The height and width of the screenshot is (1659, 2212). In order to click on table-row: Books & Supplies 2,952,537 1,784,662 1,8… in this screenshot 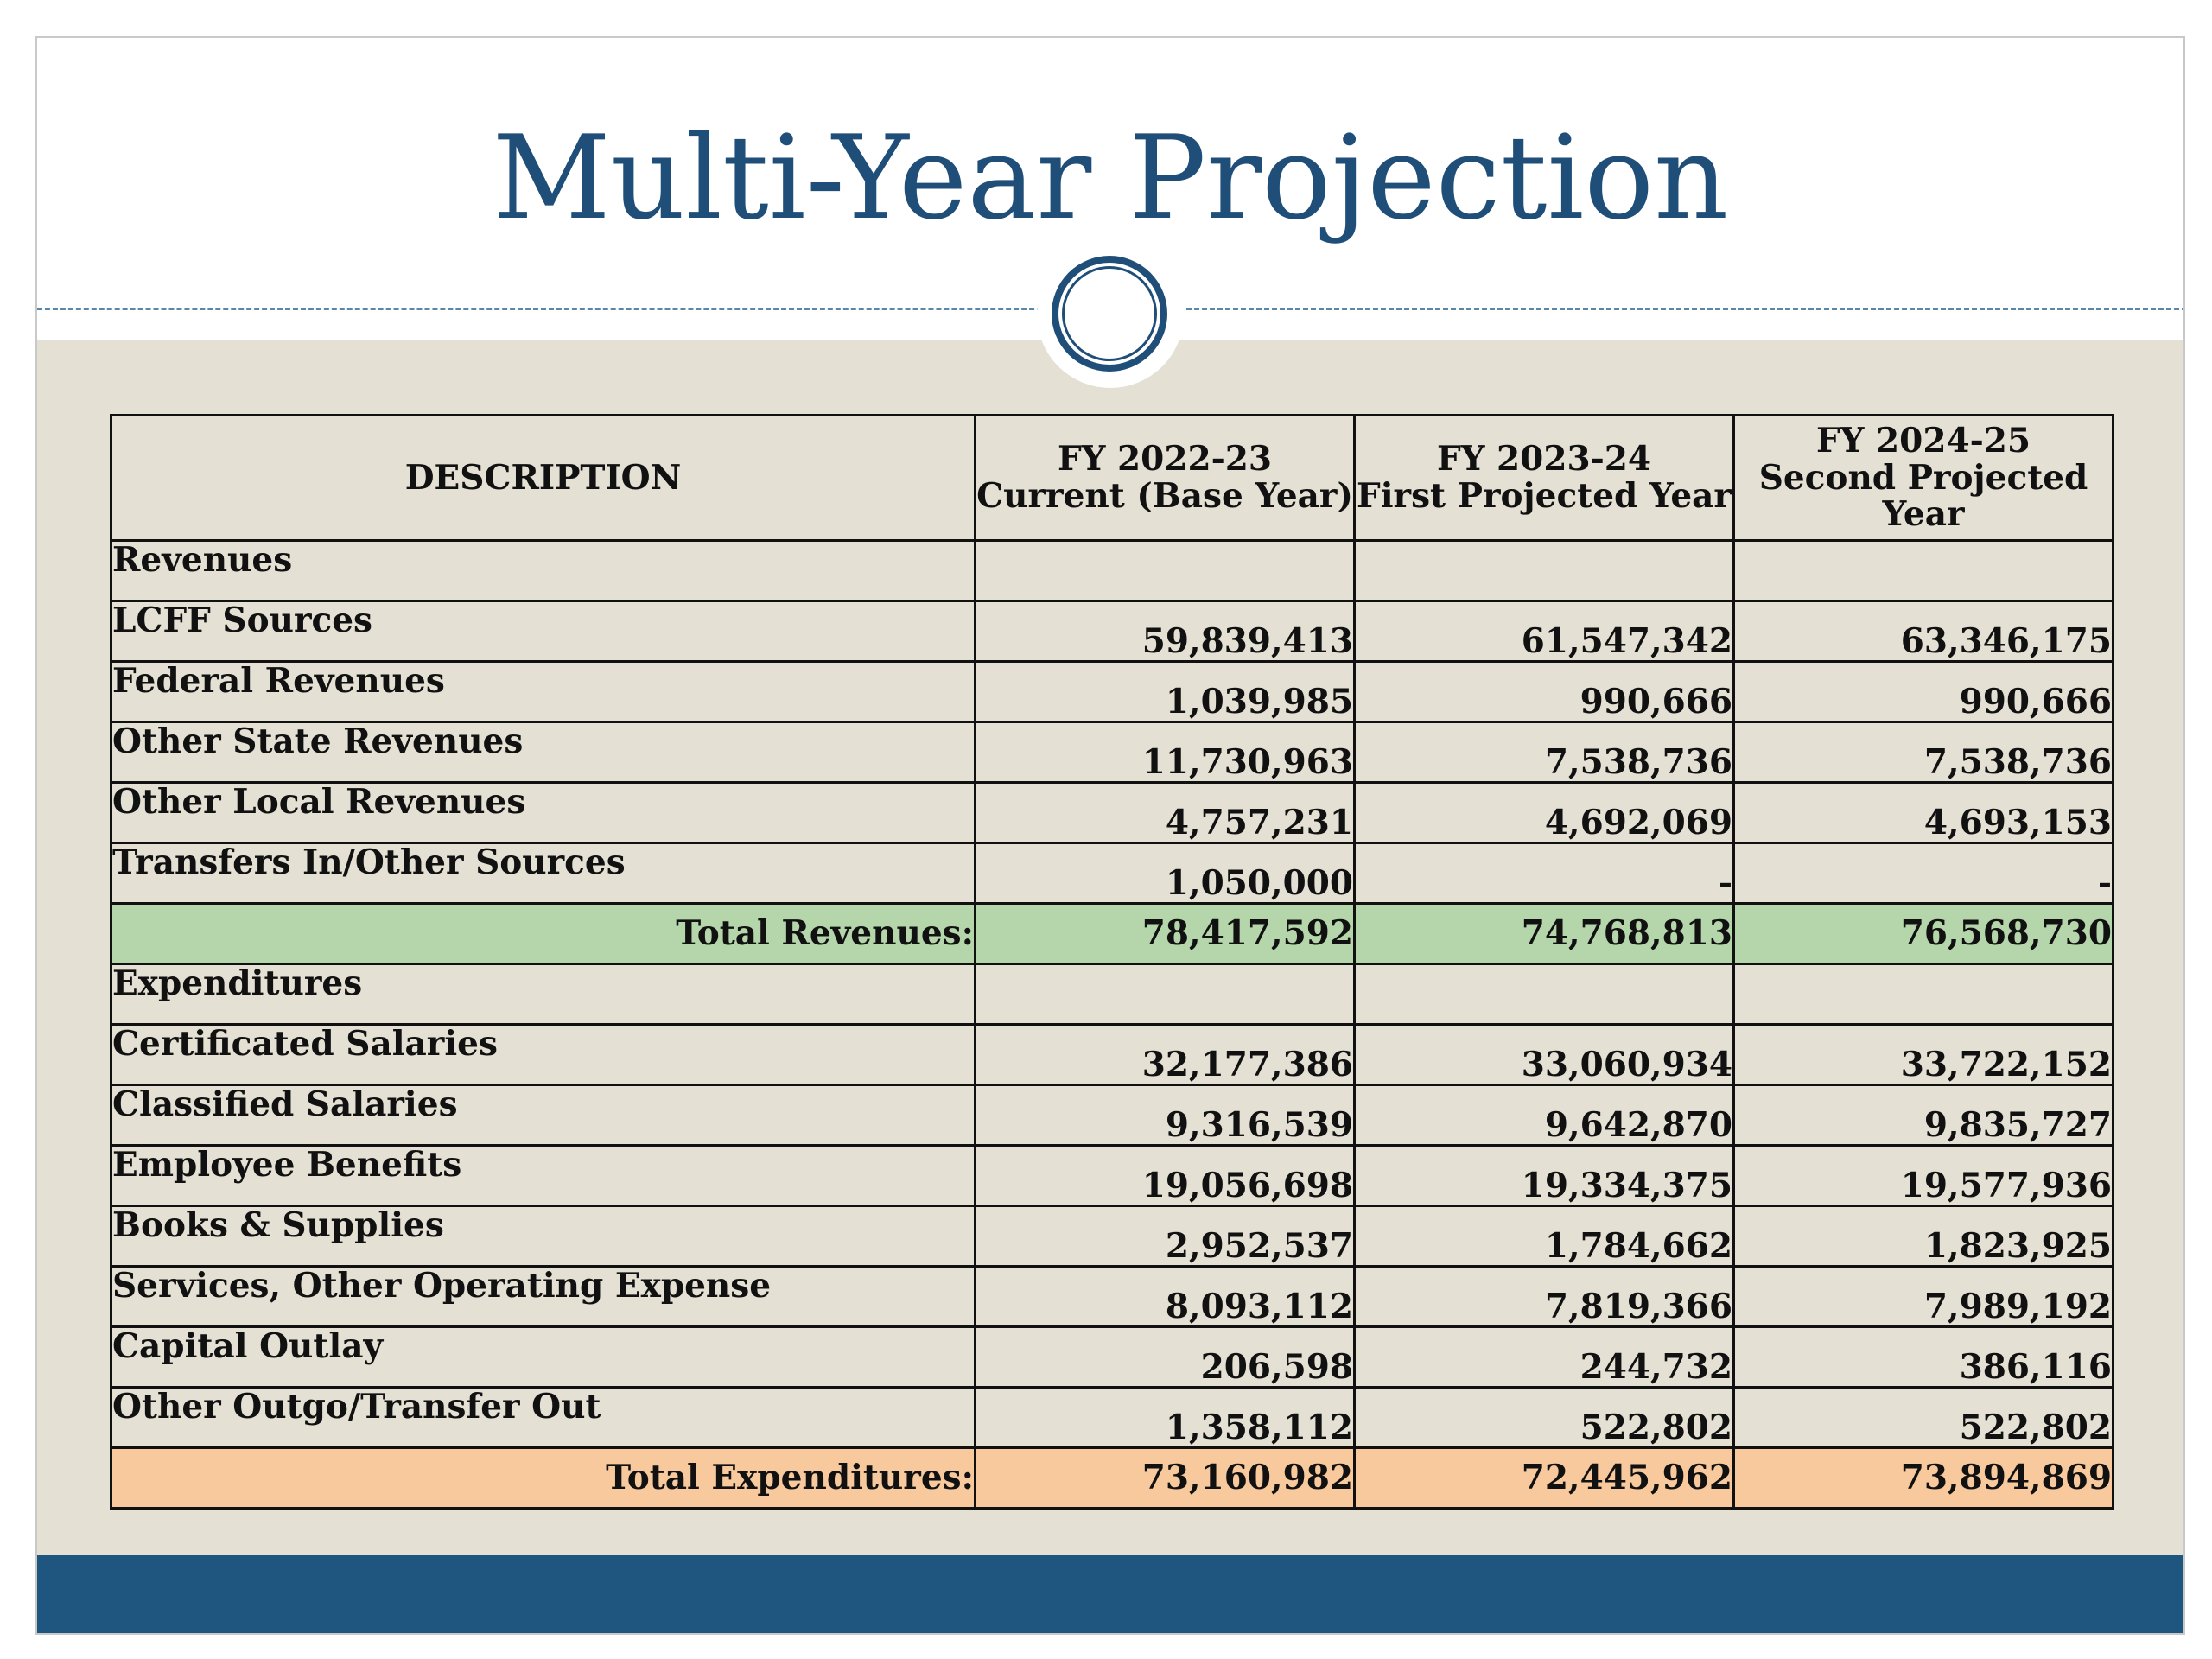, I will do `click(1112, 1236)`.